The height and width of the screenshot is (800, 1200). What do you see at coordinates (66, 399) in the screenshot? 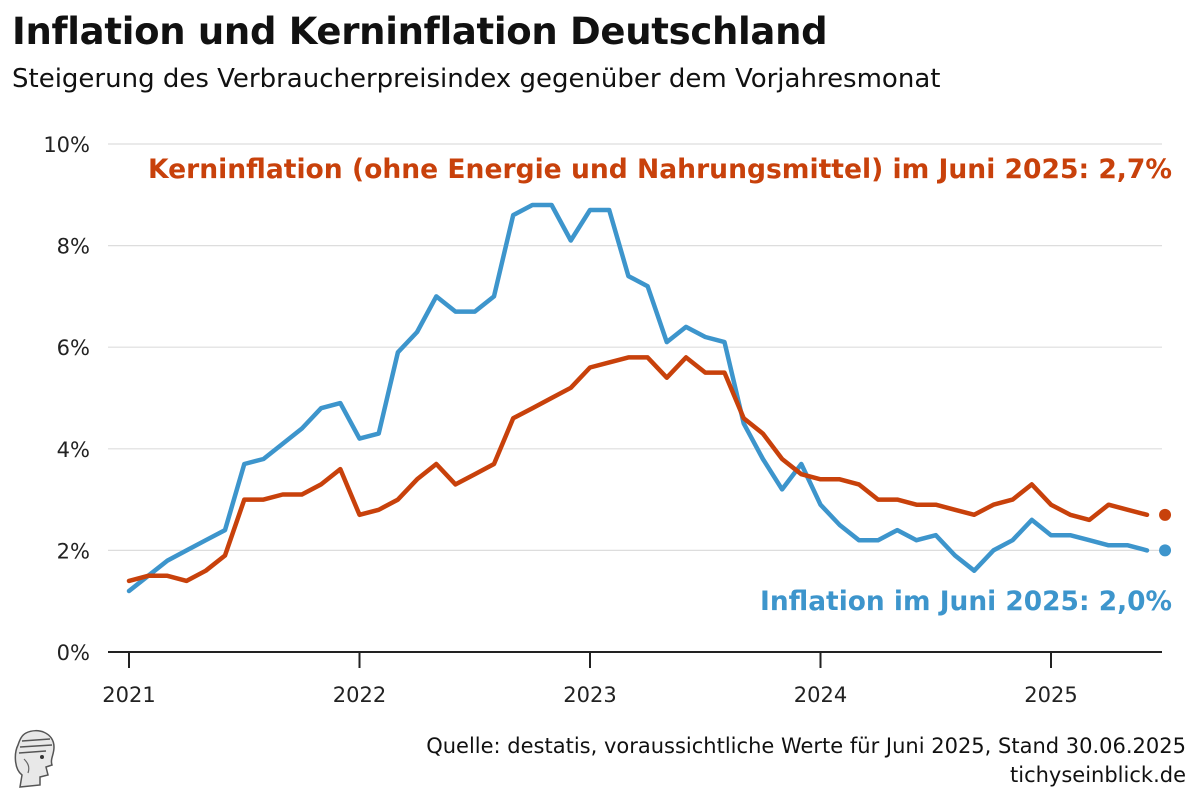
I see `y-axis-ticks: 0% 2% 4% 6% 8% 10%` at bounding box center [66, 399].